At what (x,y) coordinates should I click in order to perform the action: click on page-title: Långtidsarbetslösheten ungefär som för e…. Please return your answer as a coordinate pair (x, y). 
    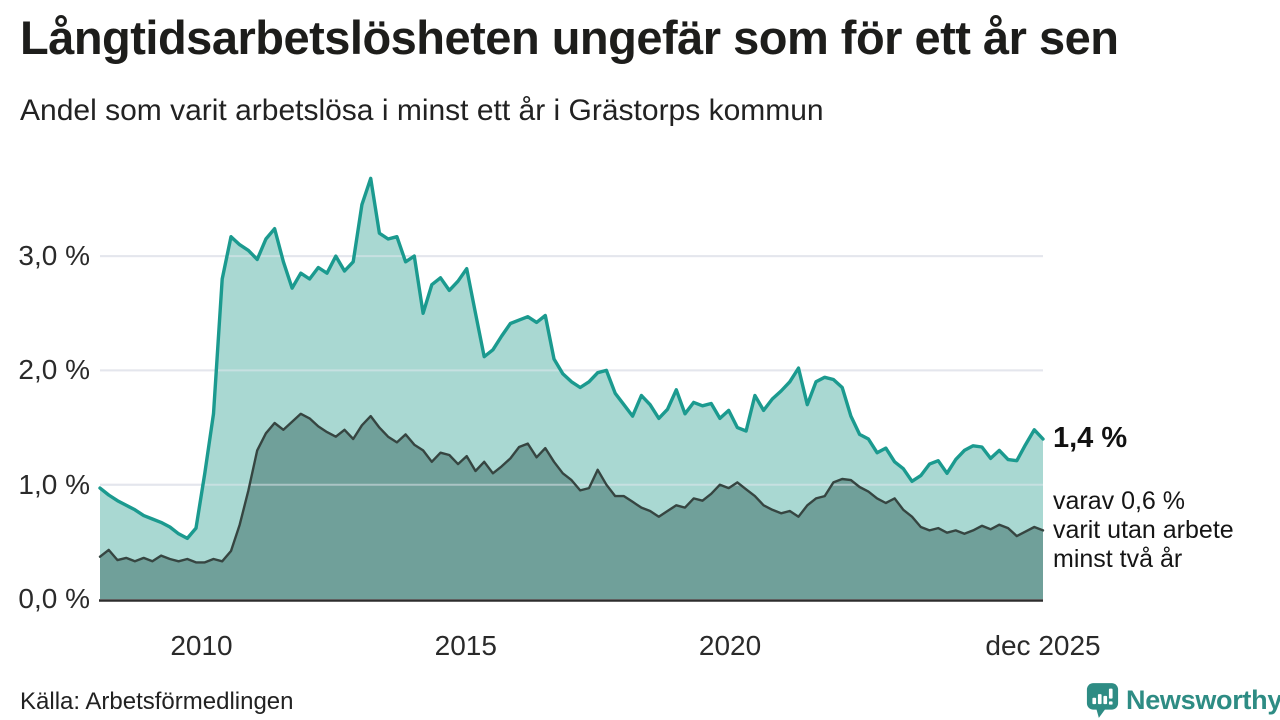
    Looking at the image, I should click on (569, 37).